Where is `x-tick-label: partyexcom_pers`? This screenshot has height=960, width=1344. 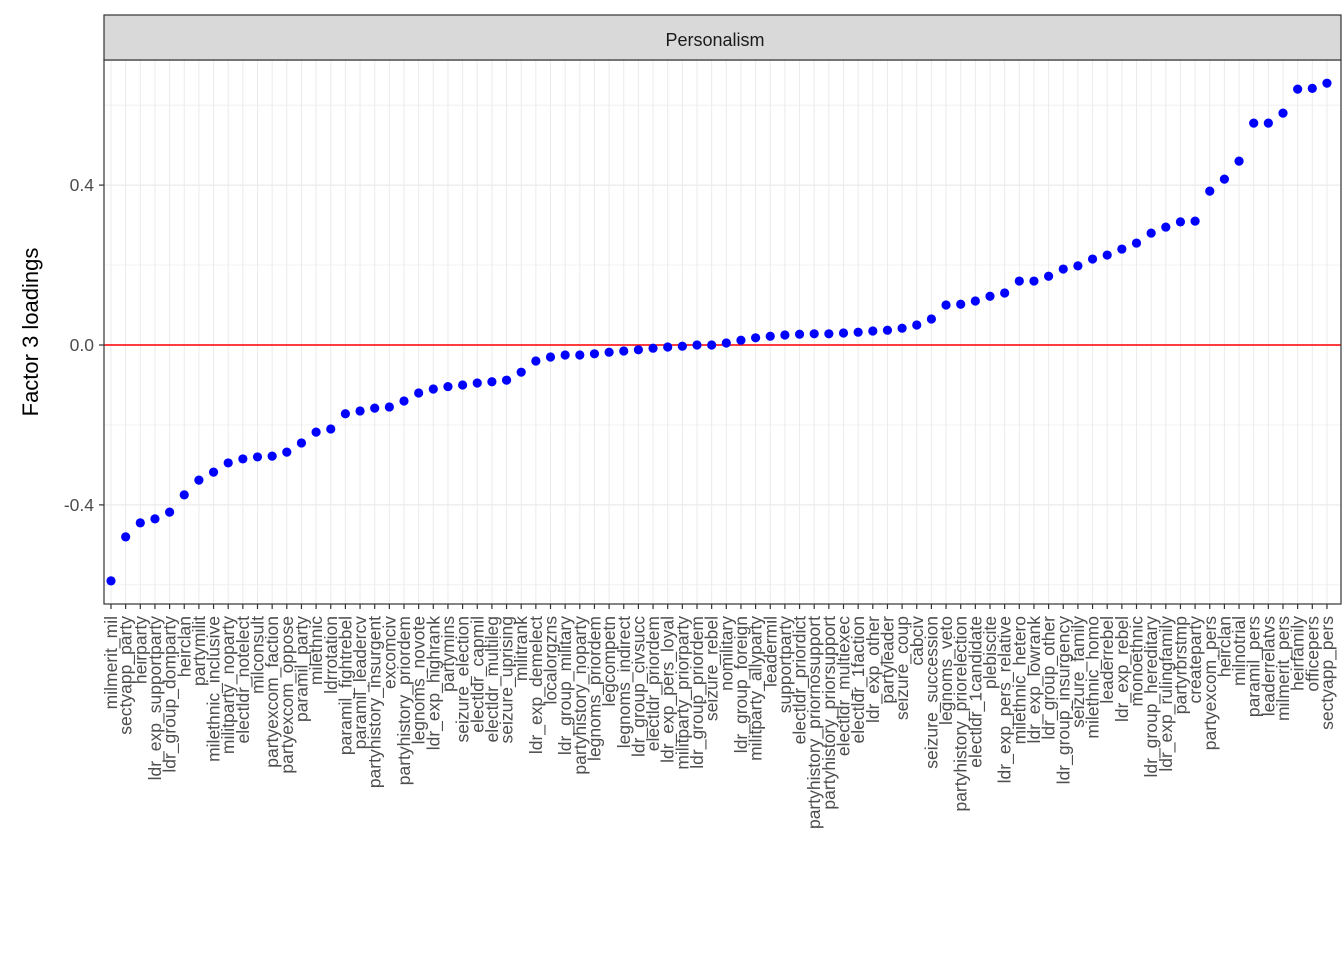
x-tick-label: partyexcom_pers is located at coordinates (1210, 683).